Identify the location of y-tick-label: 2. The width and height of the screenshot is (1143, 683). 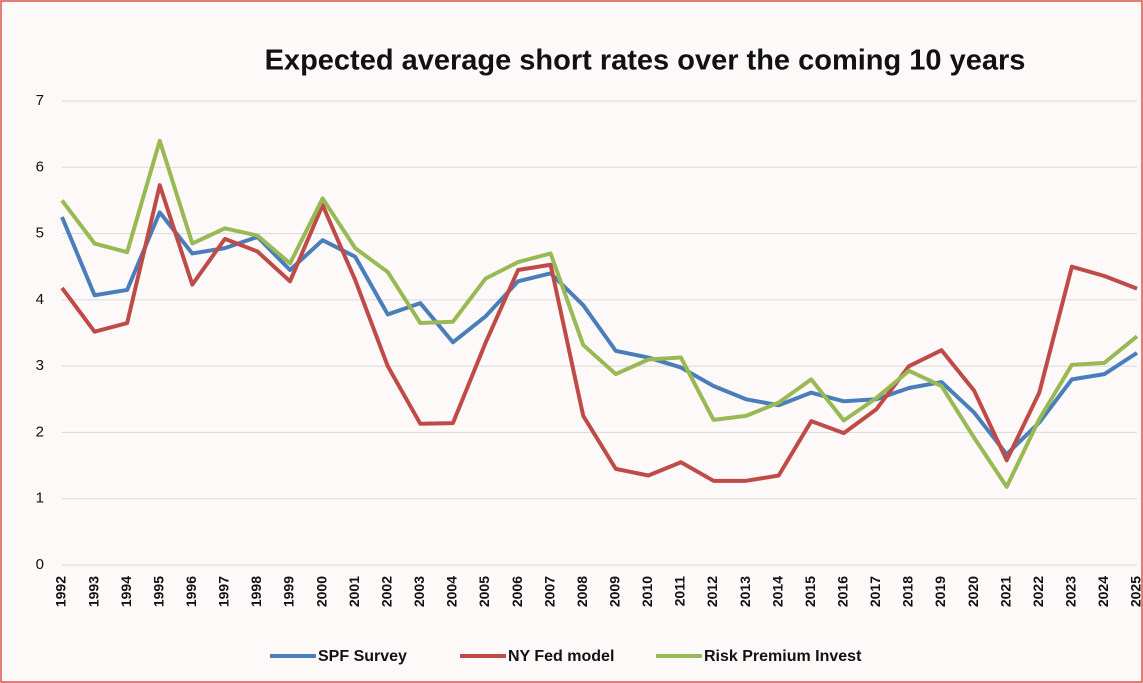
(40, 431).